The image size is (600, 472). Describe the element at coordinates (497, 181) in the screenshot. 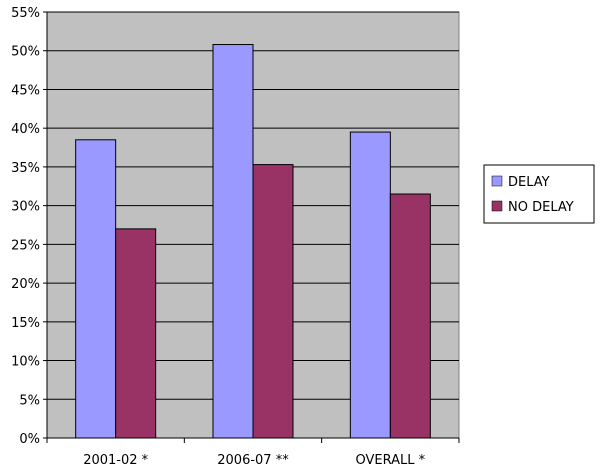

I see `legend-swatch-delay` at that location.